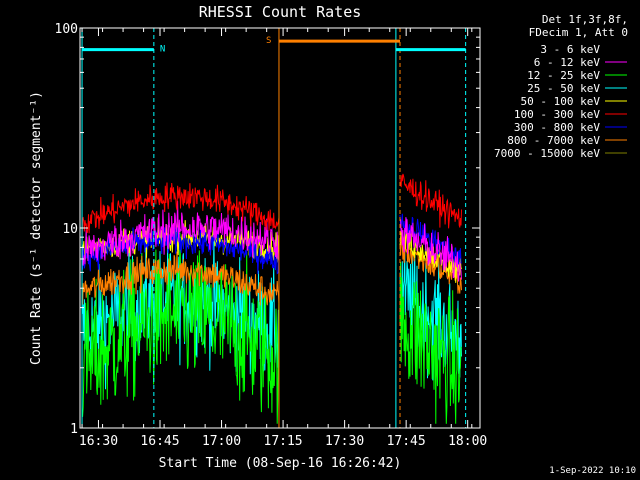 The image size is (640, 480). What do you see at coordinates (430, 201) in the screenshot?
I see `series-line-100-300-kev-seg2` at bounding box center [430, 201].